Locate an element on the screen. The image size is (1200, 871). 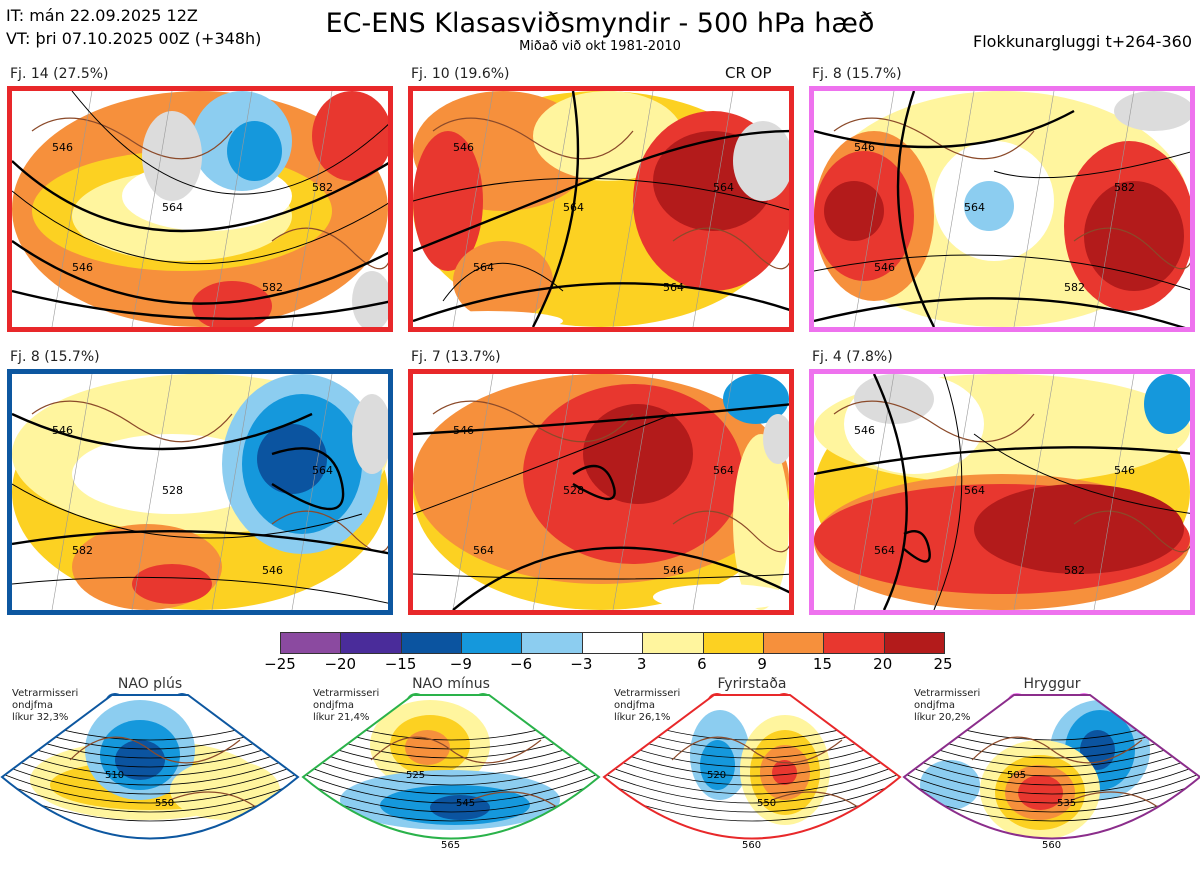
cluster-map-2: 546 564 564 564 564 is located at coordinates (601, 209).